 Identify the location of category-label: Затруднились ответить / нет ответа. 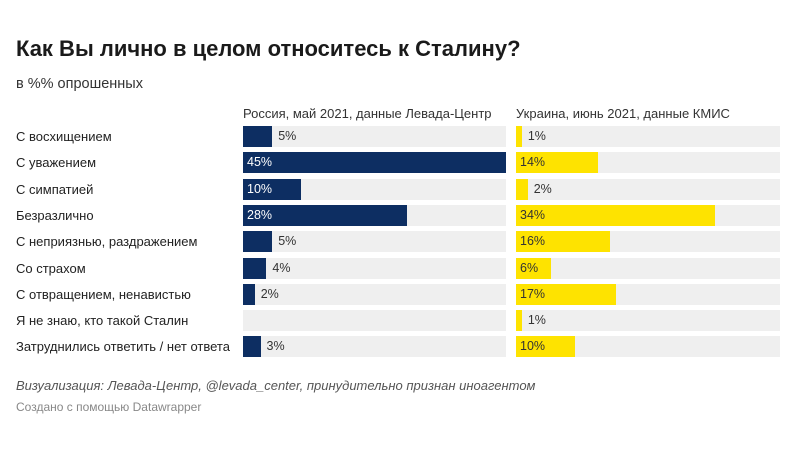
(123, 347).